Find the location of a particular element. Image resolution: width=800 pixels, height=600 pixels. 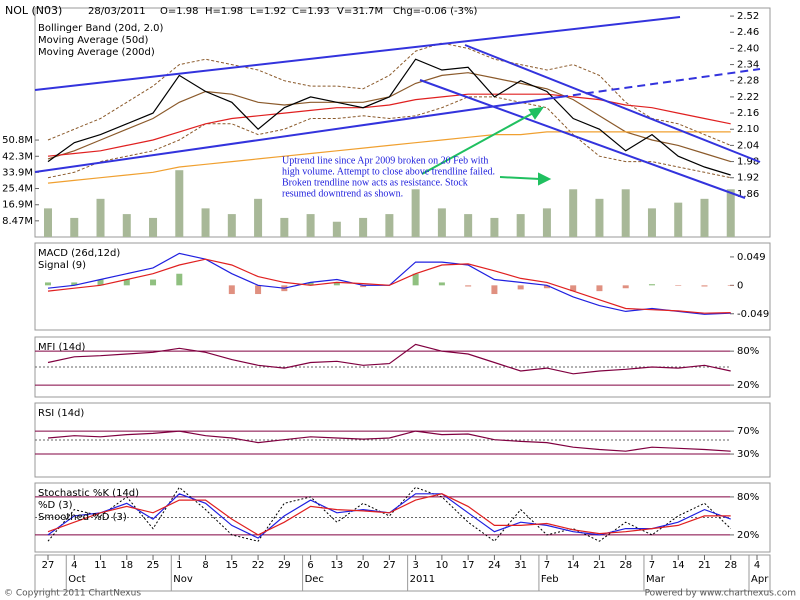

y-tick-label: 1.98 is located at coordinates (748, 162).